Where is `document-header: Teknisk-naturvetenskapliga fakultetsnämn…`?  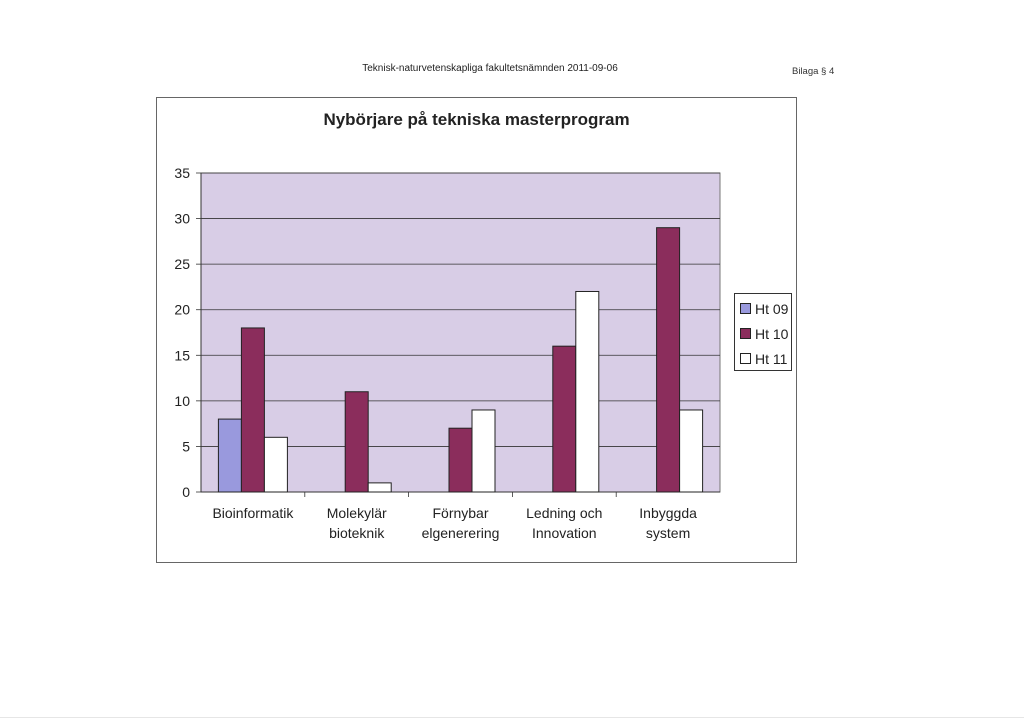 document-header: Teknisk-naturvetenskapliga fakultetsnämn… is located at coordinates (490, 68).